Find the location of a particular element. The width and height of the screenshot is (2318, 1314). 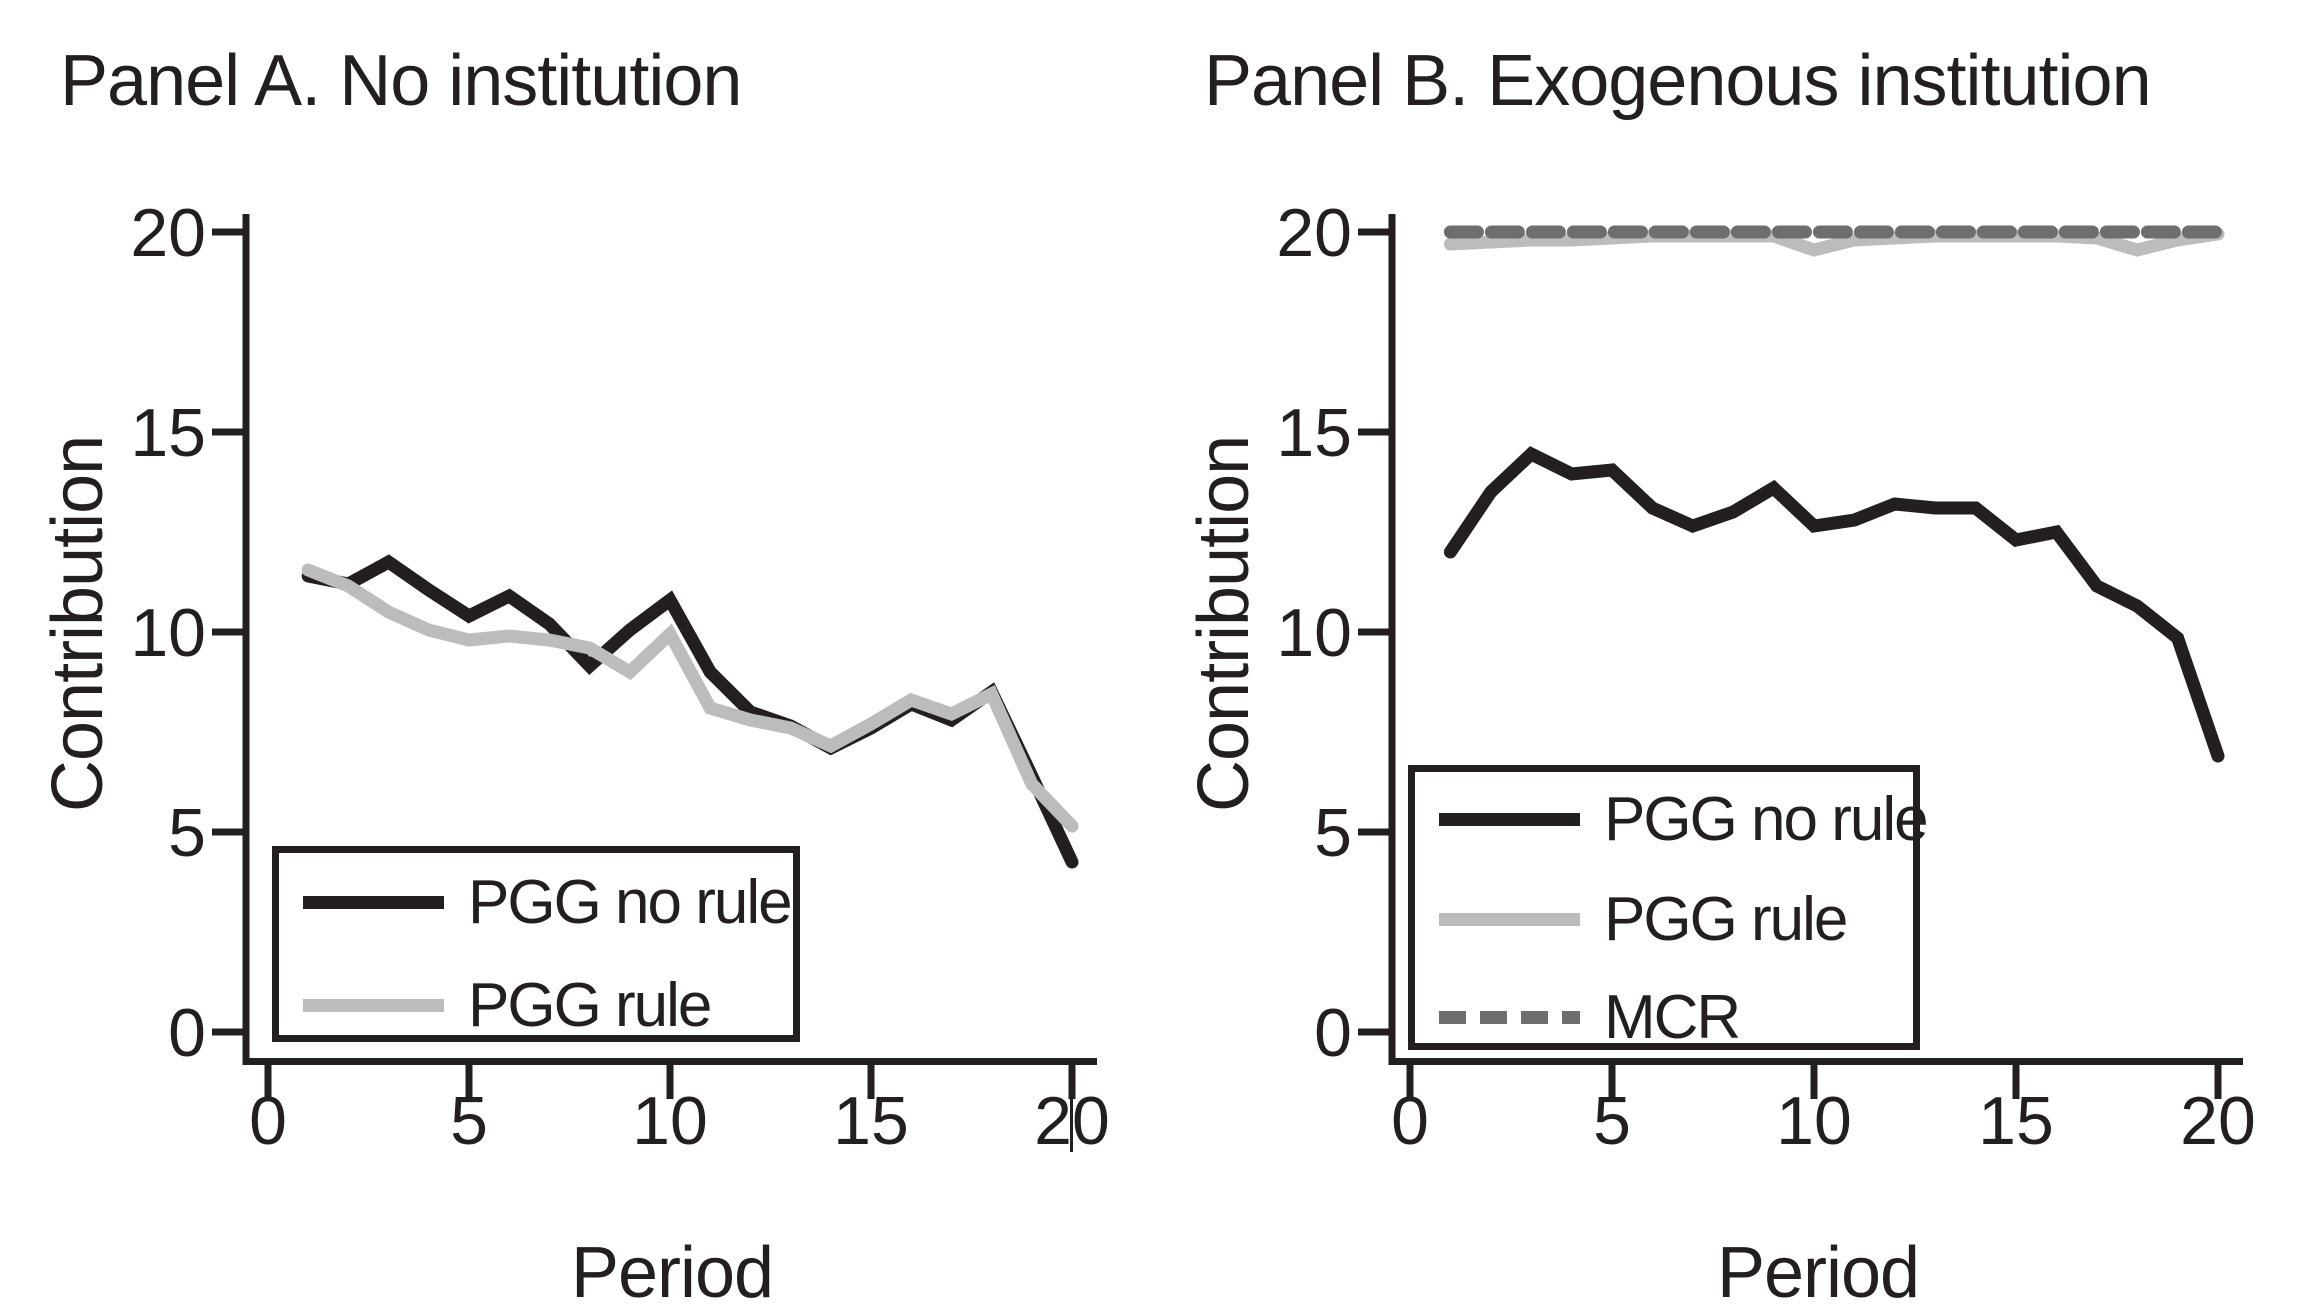

panel-b-x-tick-label: 5 is located at coordinates (1612, 1121).